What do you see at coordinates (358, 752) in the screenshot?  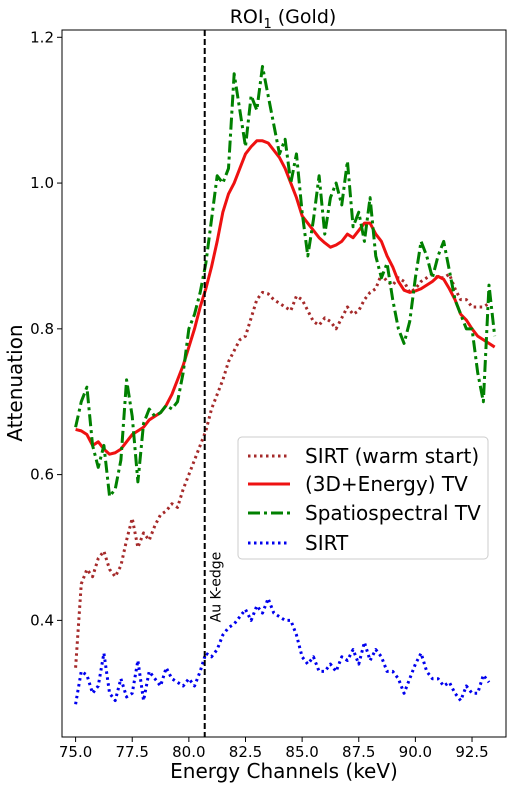 I see `x-tick-label: 87.5` at bounding box center [358, 752].